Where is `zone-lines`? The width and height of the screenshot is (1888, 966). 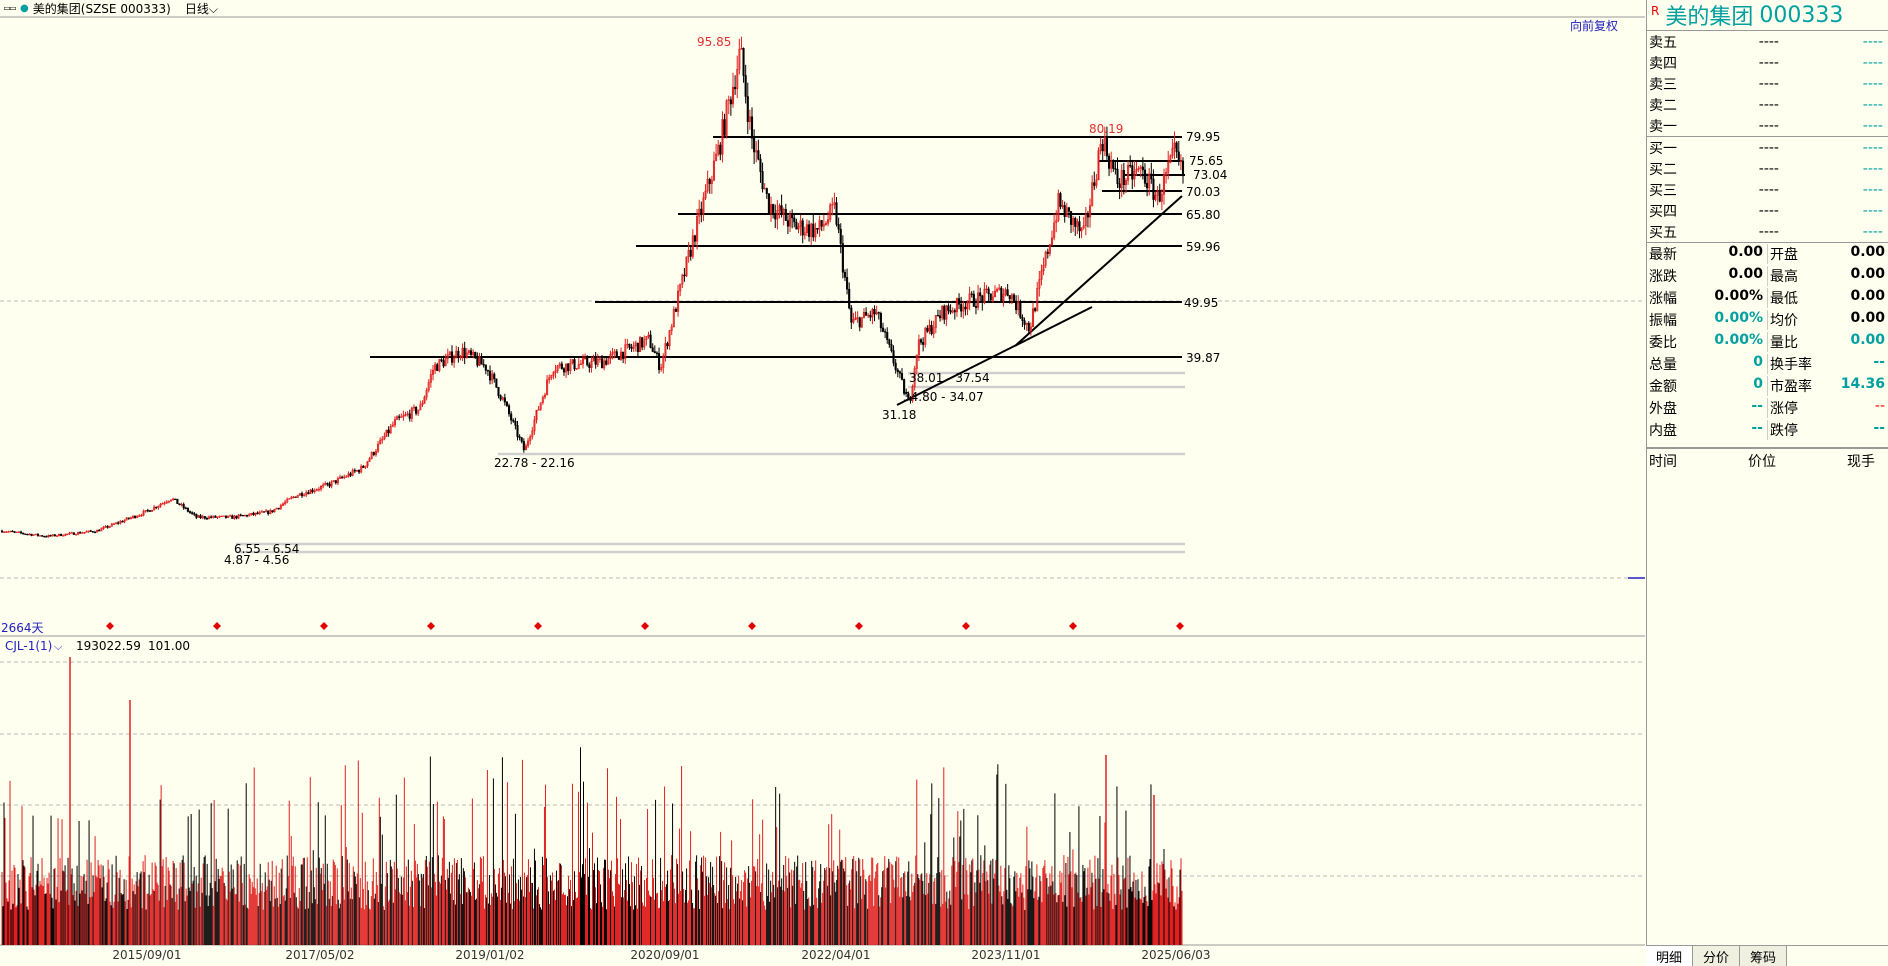
zone-lines is located at coordinates (710, 462).